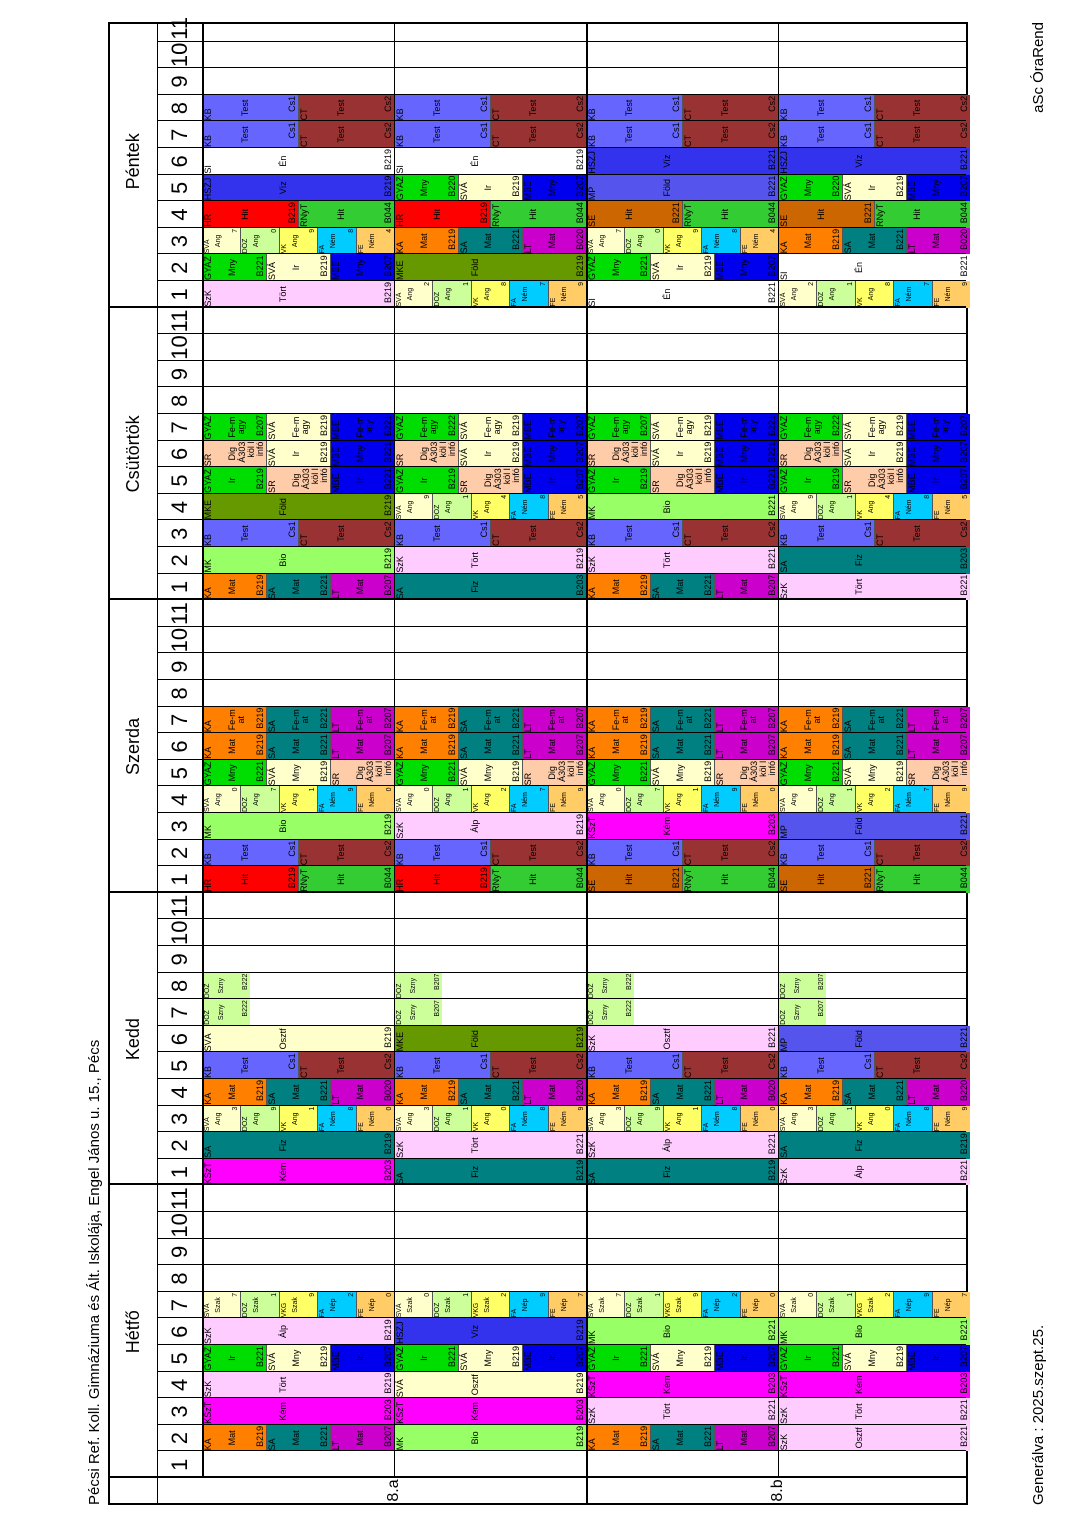 This screenshot has height=1528, width=1080. I want to click on lesson-cell: KA Fe-mat B219 SA Fe-mat B221 LT Fe-mat B207, so click(682, 720).